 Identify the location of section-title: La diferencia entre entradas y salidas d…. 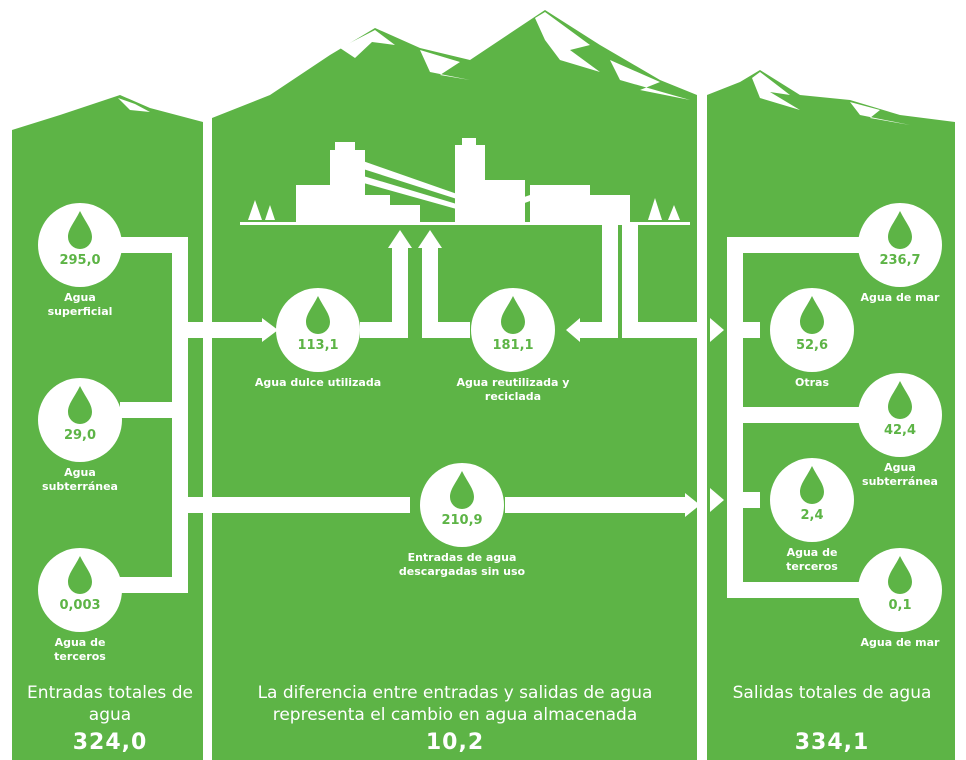
(455, 704).